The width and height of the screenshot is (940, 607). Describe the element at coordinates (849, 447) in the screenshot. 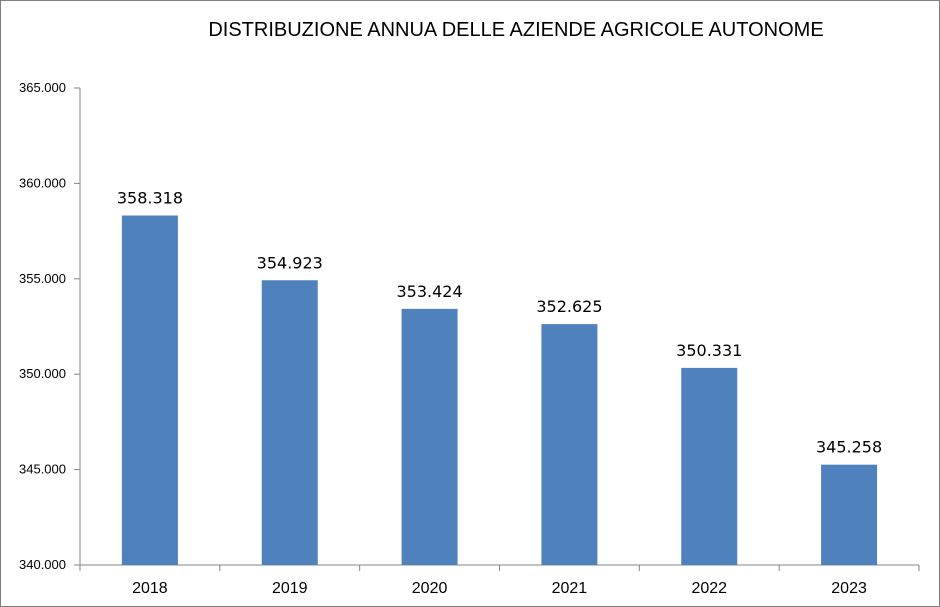

I see `data-label-2023: 345.258` at that location.